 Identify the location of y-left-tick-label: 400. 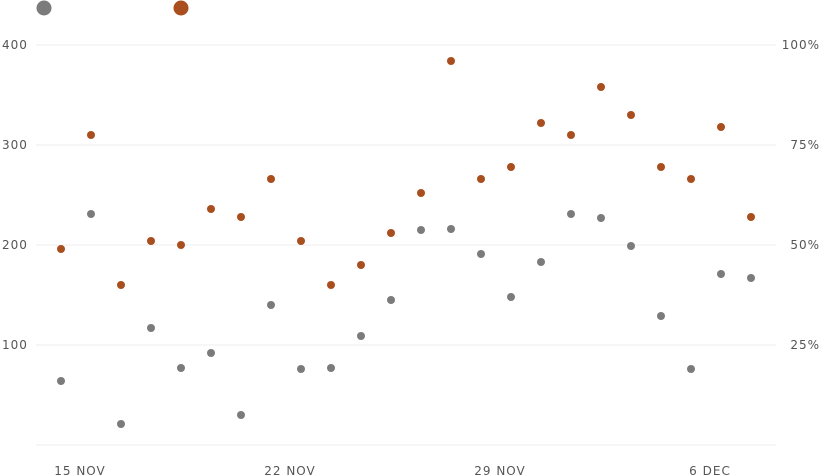
(15, 45).